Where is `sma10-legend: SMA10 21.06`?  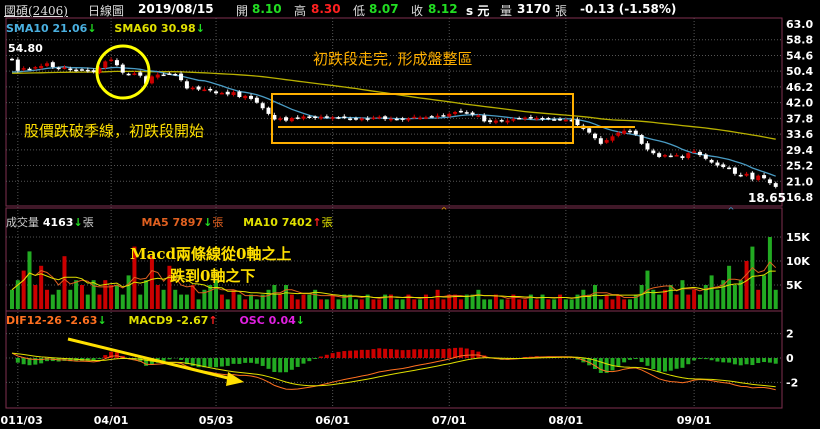
sma10-legend: SMA10 21.06 is located at coordinates (47, 28).